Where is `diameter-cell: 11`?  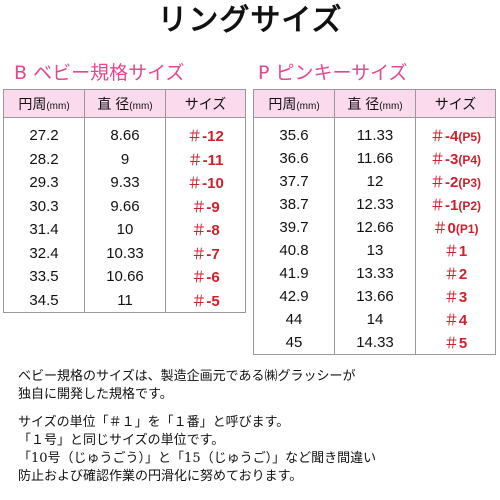 diameter-cell: 11 is located at coordinates (125, 300).